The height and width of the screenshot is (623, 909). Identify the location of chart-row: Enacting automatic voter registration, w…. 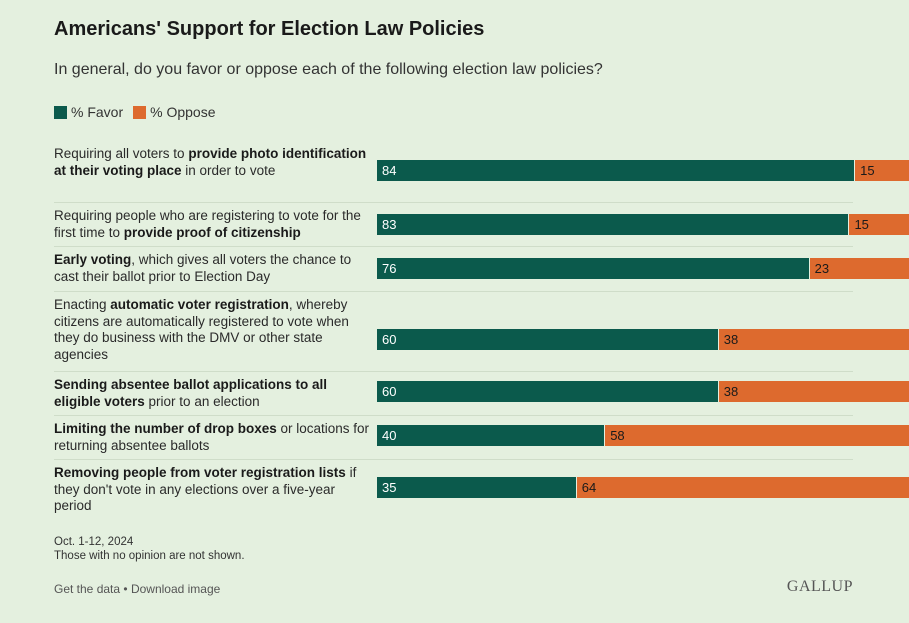
(481, 331).